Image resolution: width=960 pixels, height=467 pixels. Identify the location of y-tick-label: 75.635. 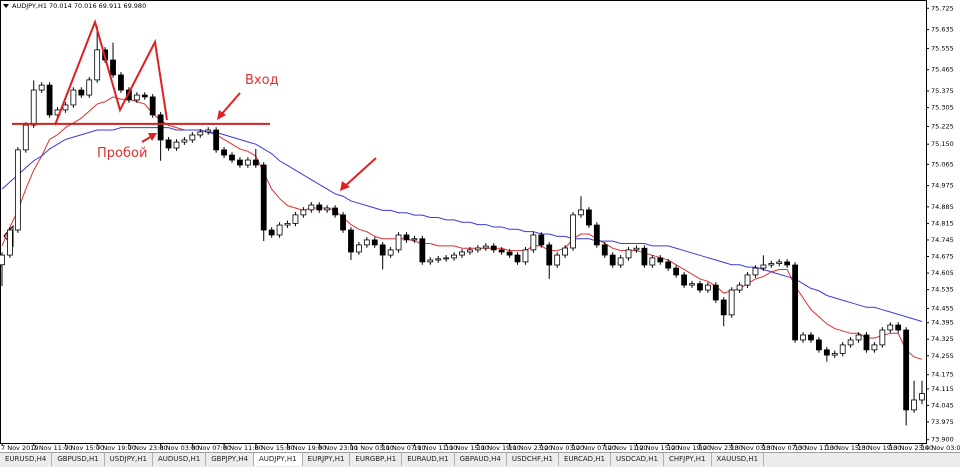
(942, 30).